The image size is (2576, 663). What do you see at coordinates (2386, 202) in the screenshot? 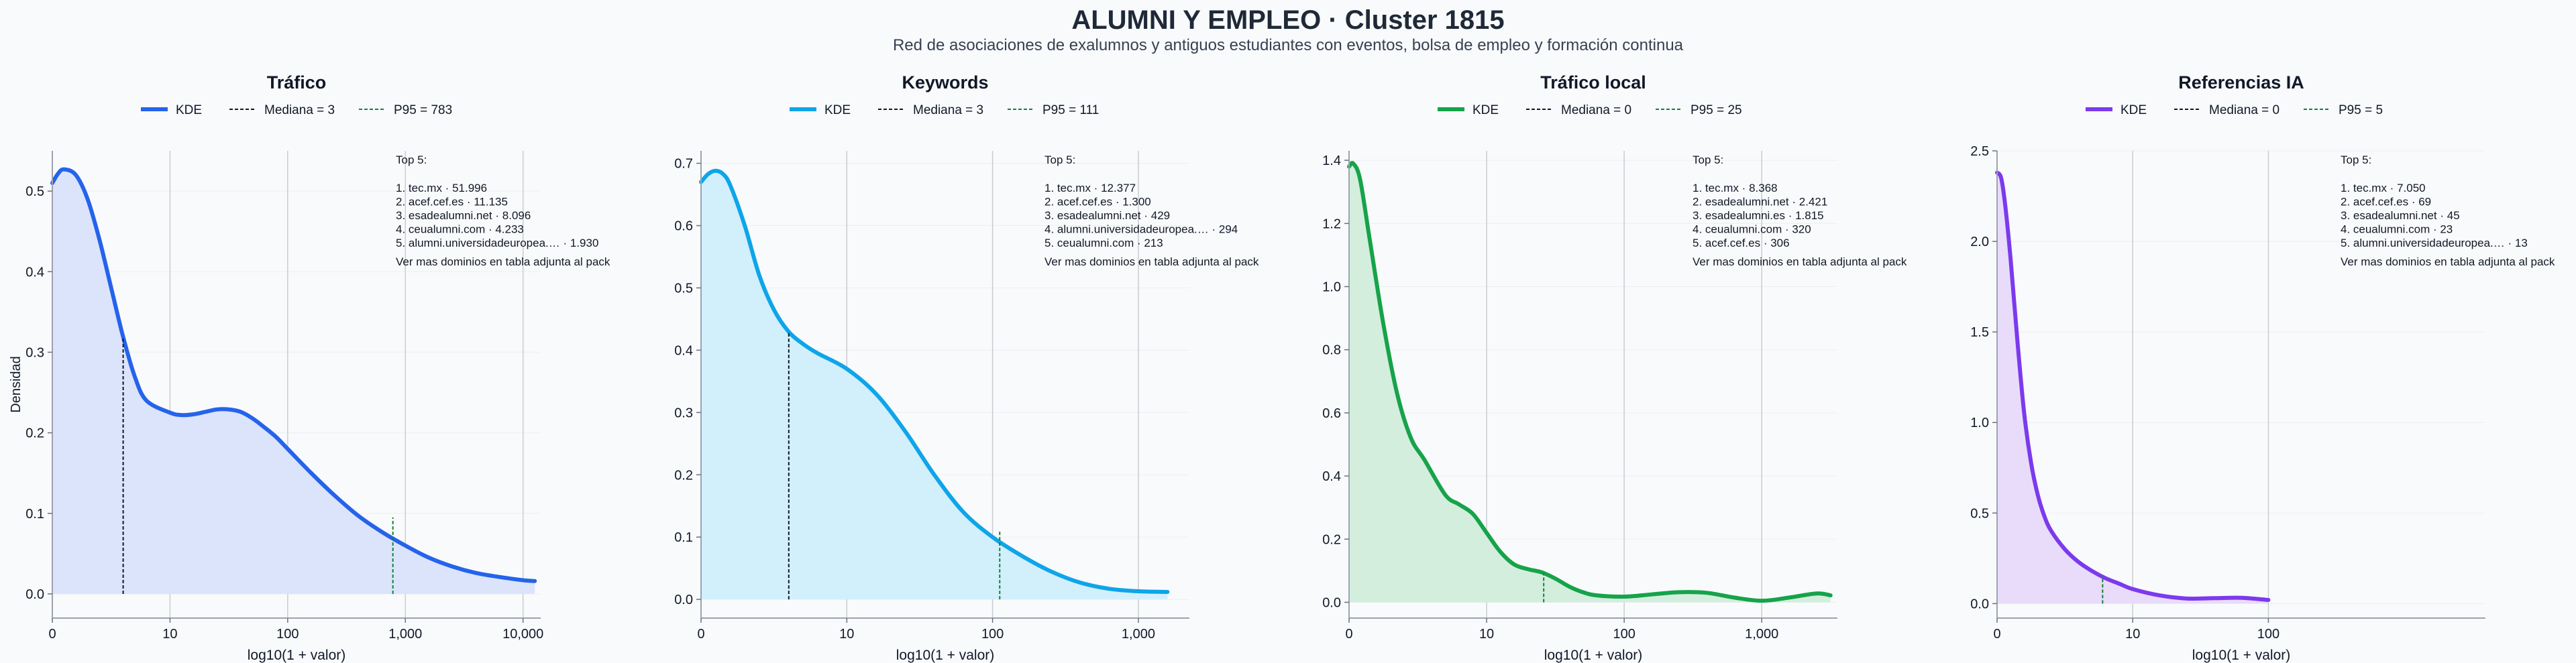
I see `top5-item: 2. acef.cef.es · 69` at bounding box center [2386, 202].